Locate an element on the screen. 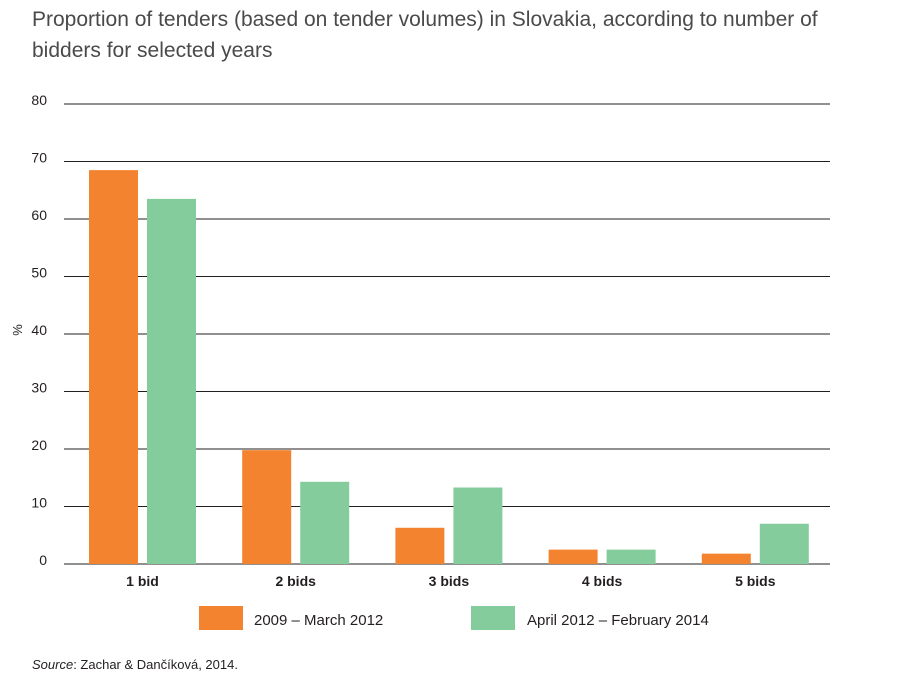 This screenshot has height=689, width=908. y-tick-label-50: 50 is located at coordinates (39, 273).